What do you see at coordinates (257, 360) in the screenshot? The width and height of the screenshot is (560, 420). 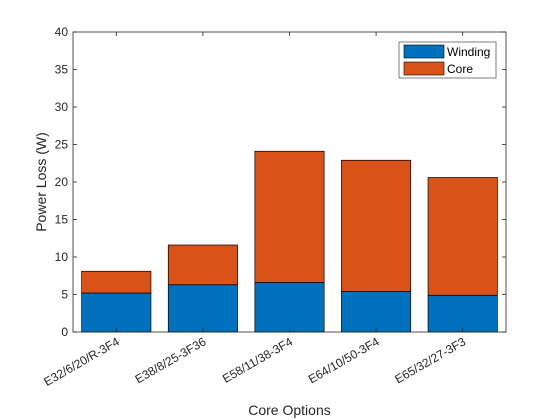 I see `x-tick-label: E58/11/38-3F4` at bounding box center [257, 360].